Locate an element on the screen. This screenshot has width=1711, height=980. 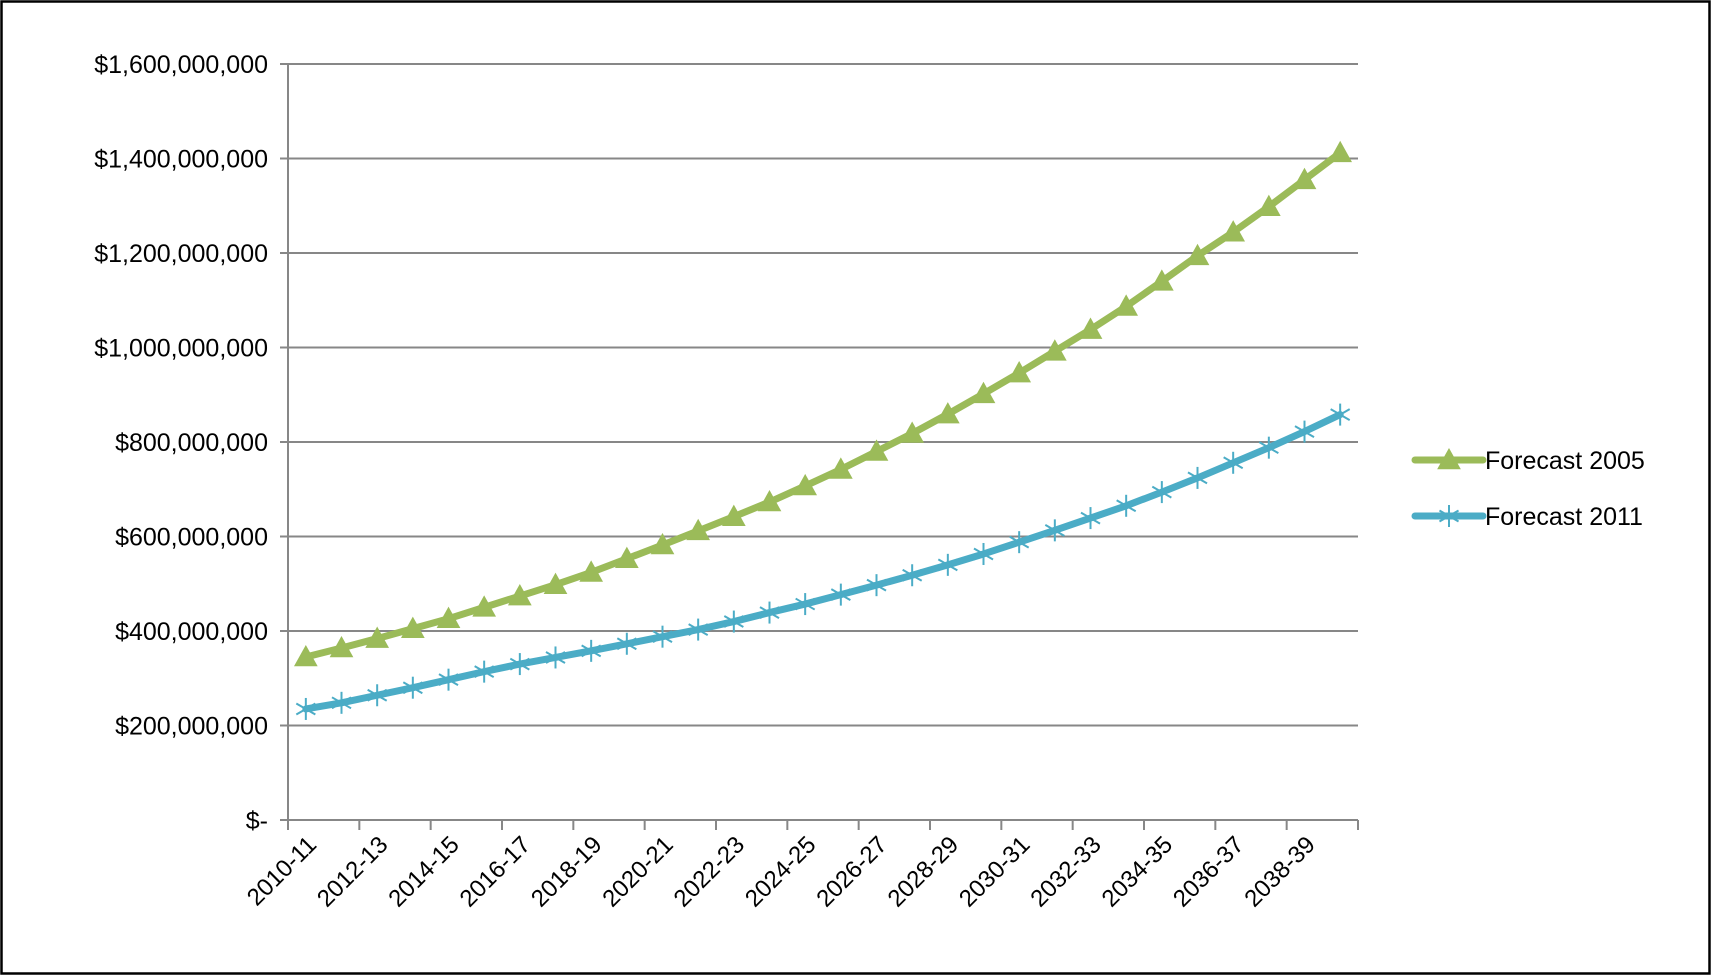
y-tick-label: $800,000,000 is located at coordinates (191, 443).